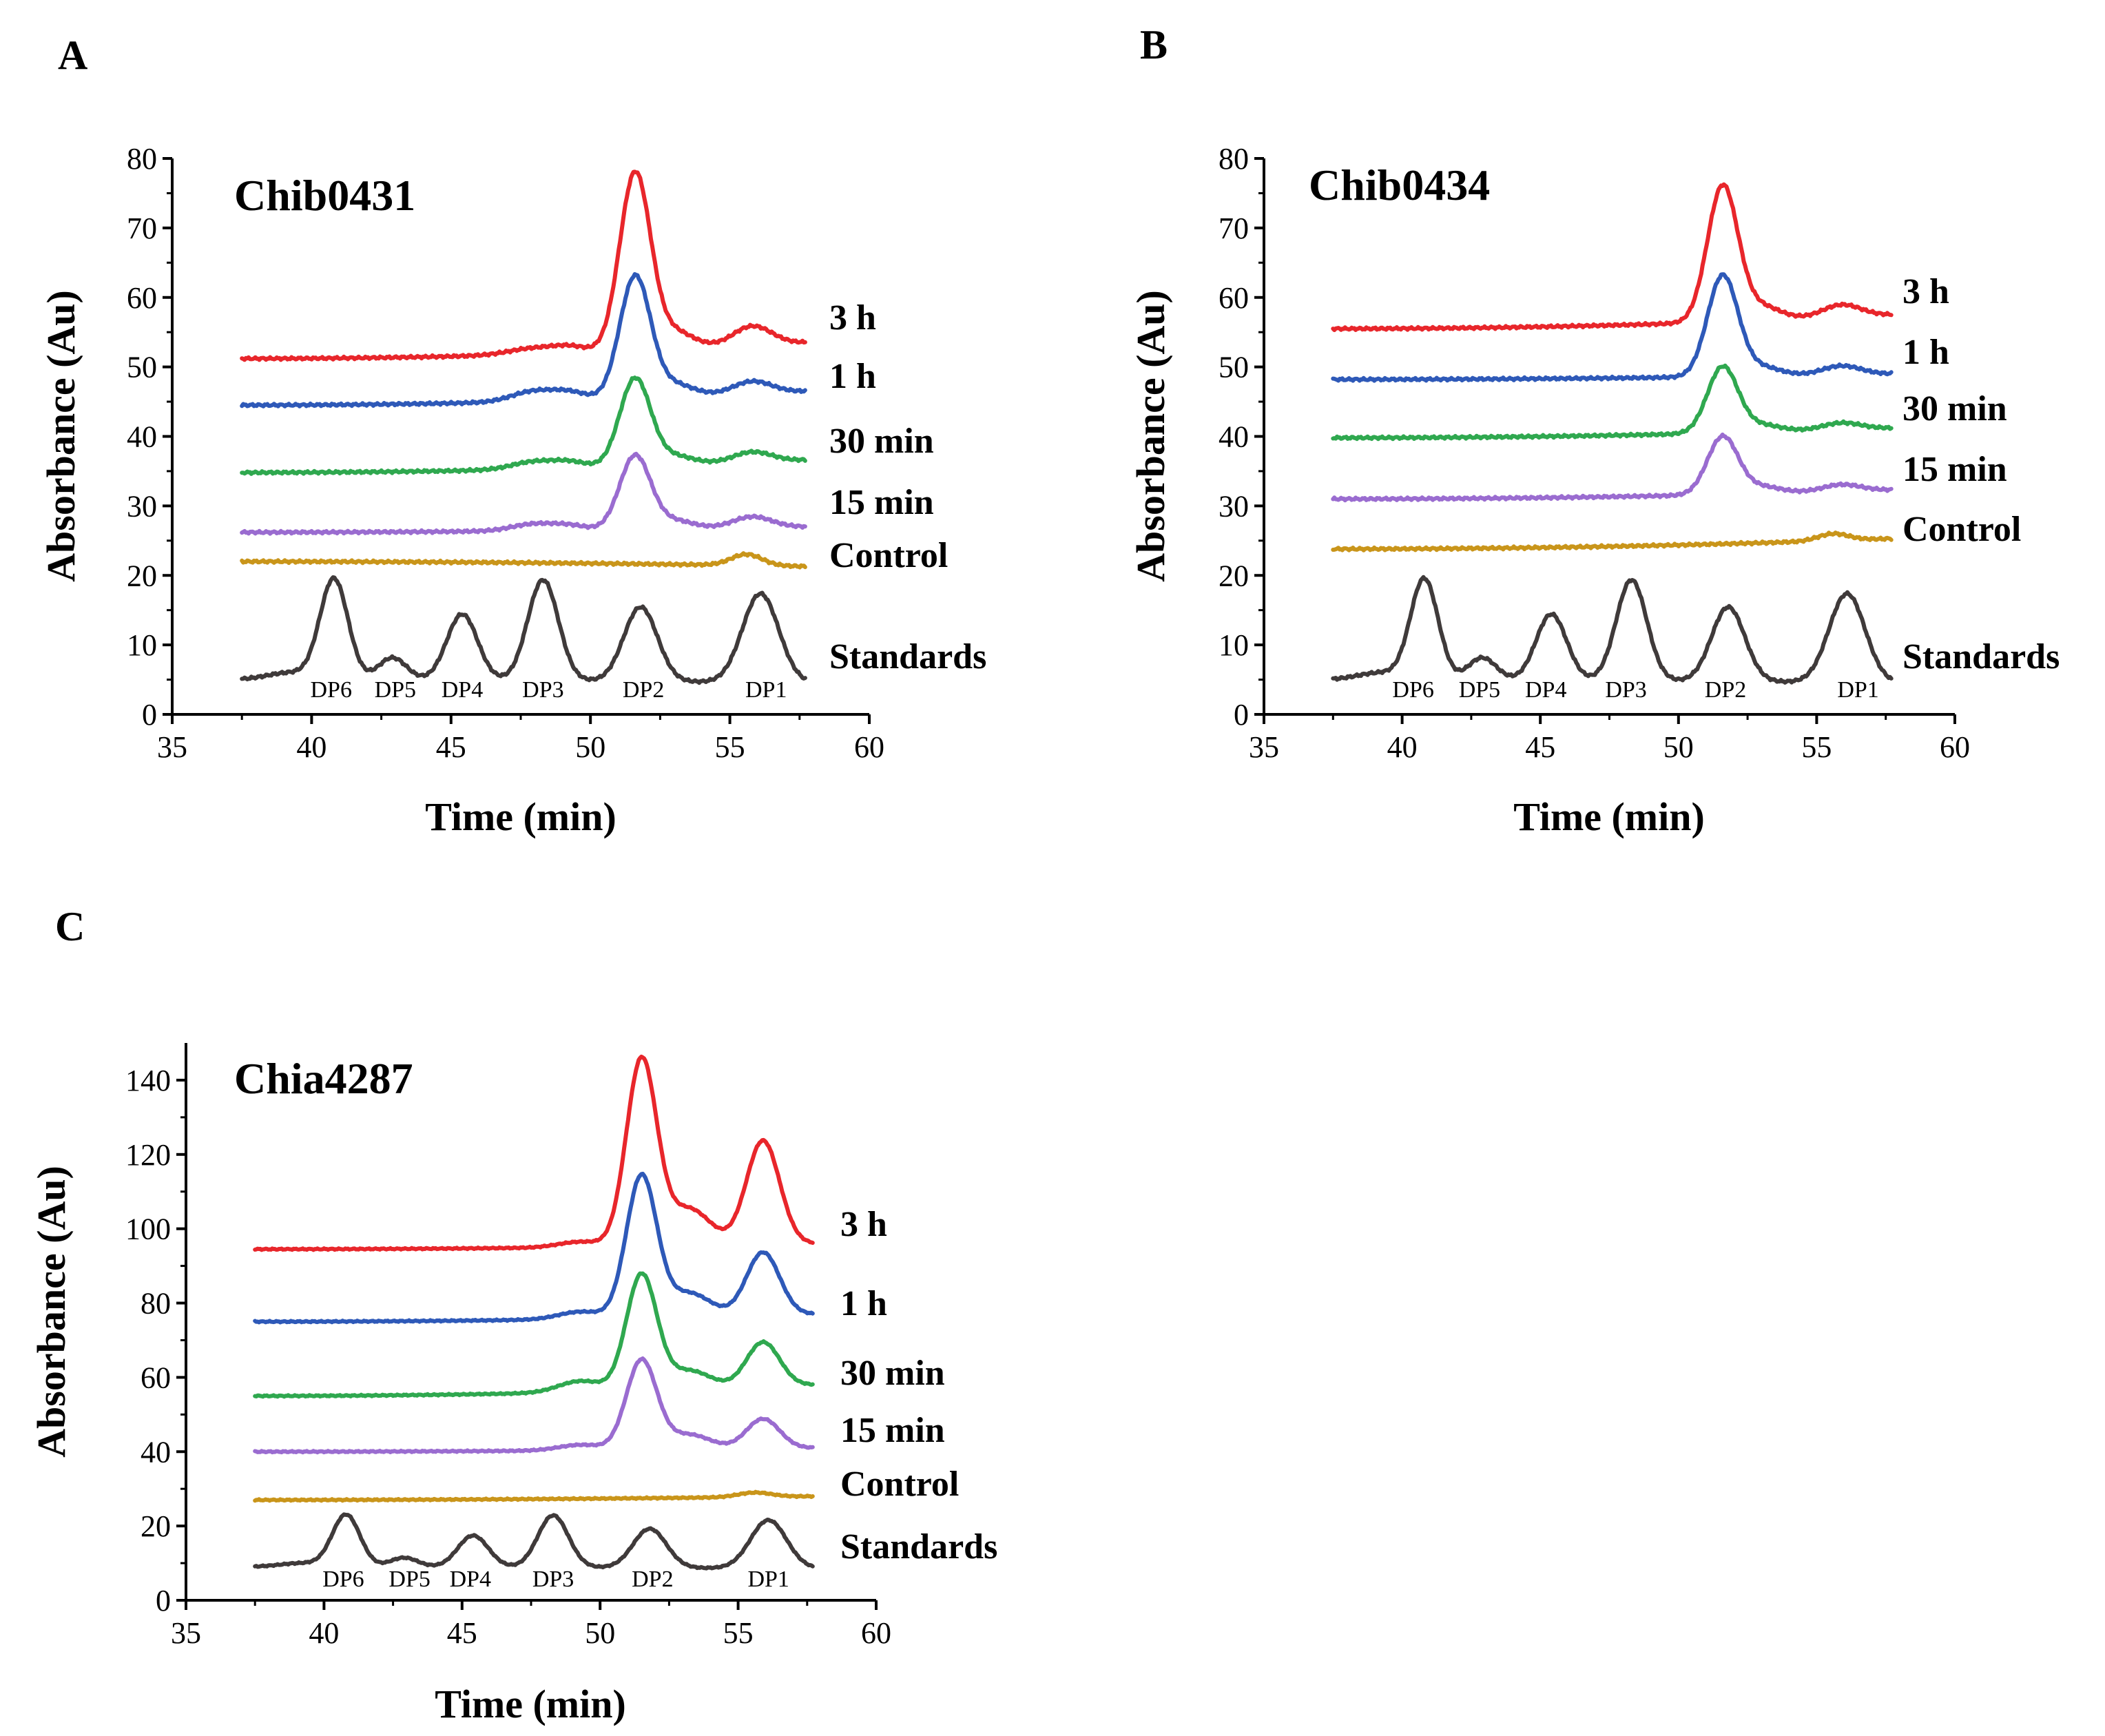 This screenshot has height=1736, width=2105. Describe the element at coordinates (1154, 45) in the screenshot. I see `panel-letter: B` at that location.